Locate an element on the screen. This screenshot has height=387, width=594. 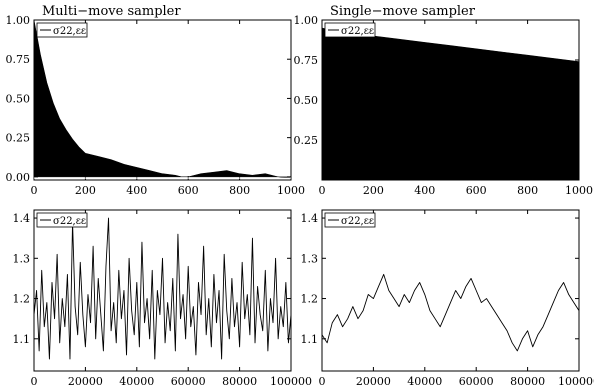
y-tick-label: 0.00 is located at coordinates (18, 177).